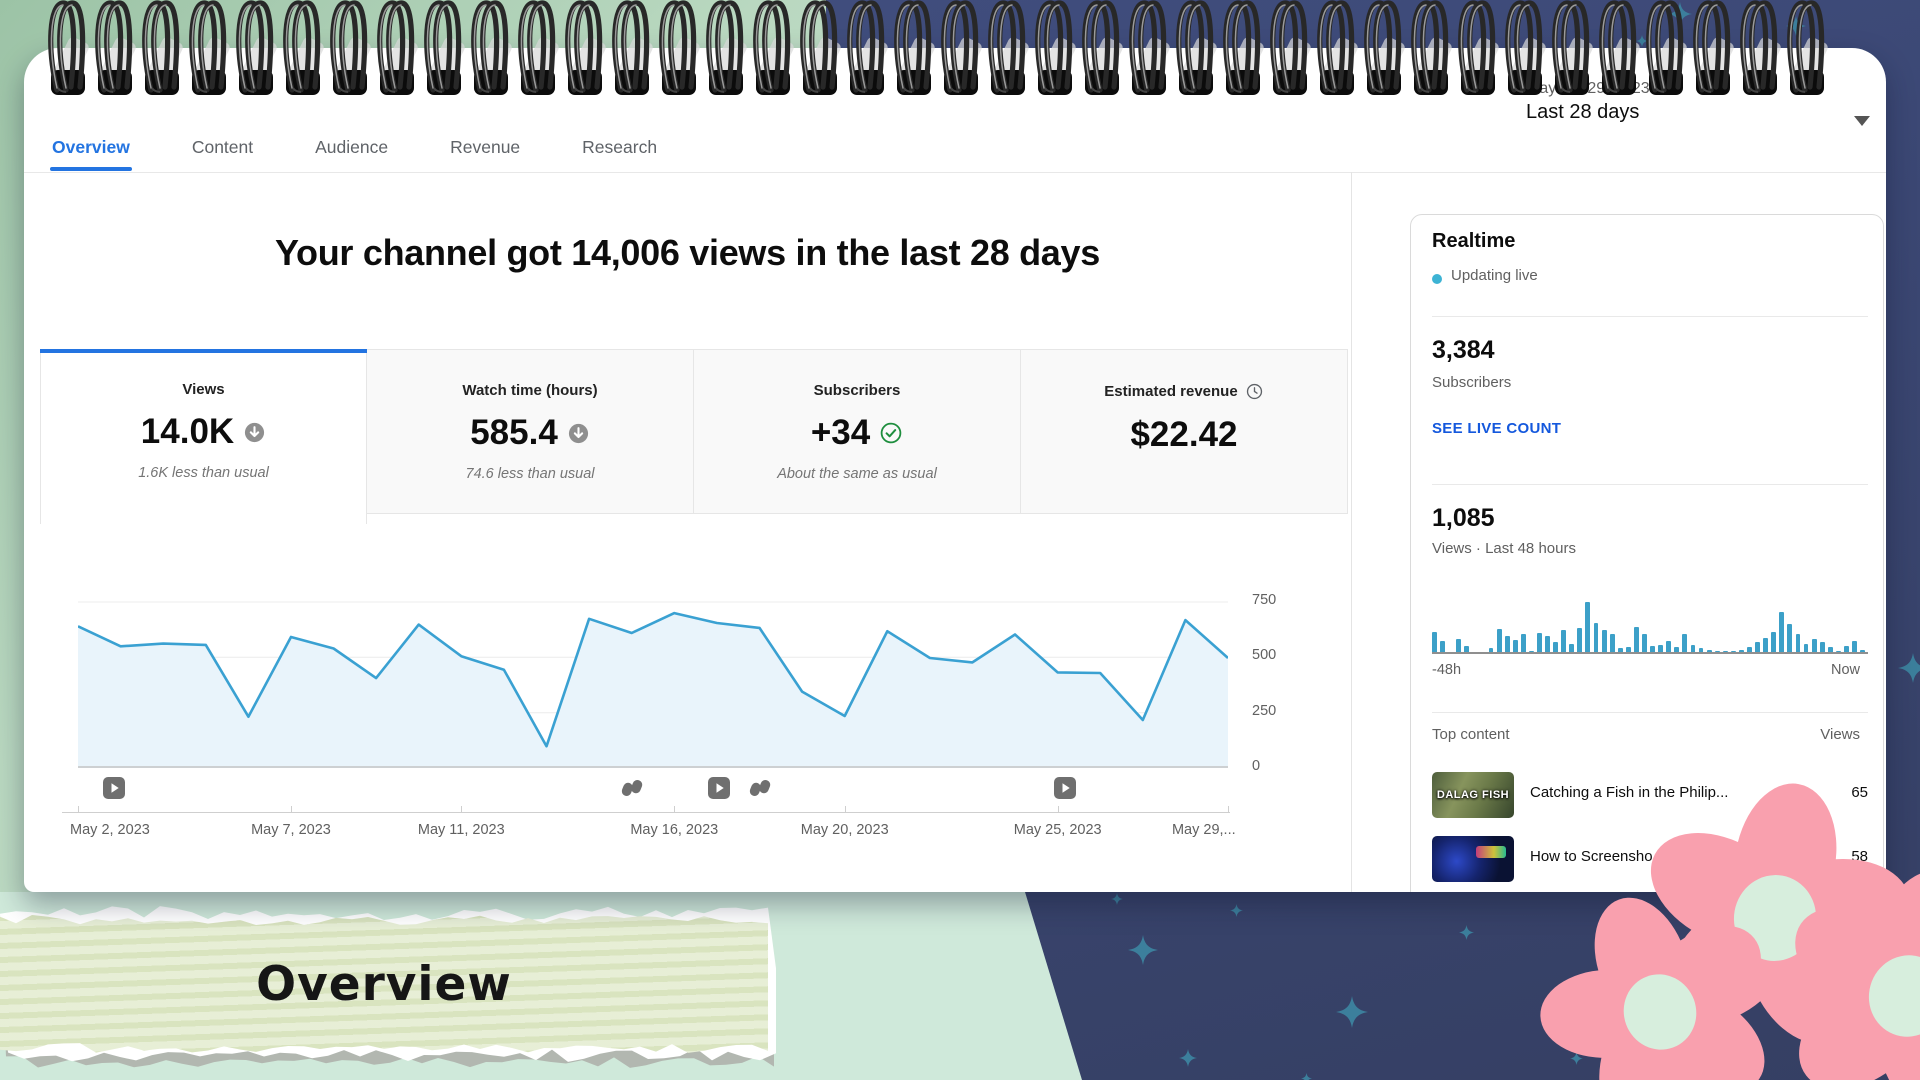 The height and width of the screenshot is (1080, 1920). Describe the element at coordinates (1264, 655) in the screenshot. I see `y-tick-label: 500` at that location.